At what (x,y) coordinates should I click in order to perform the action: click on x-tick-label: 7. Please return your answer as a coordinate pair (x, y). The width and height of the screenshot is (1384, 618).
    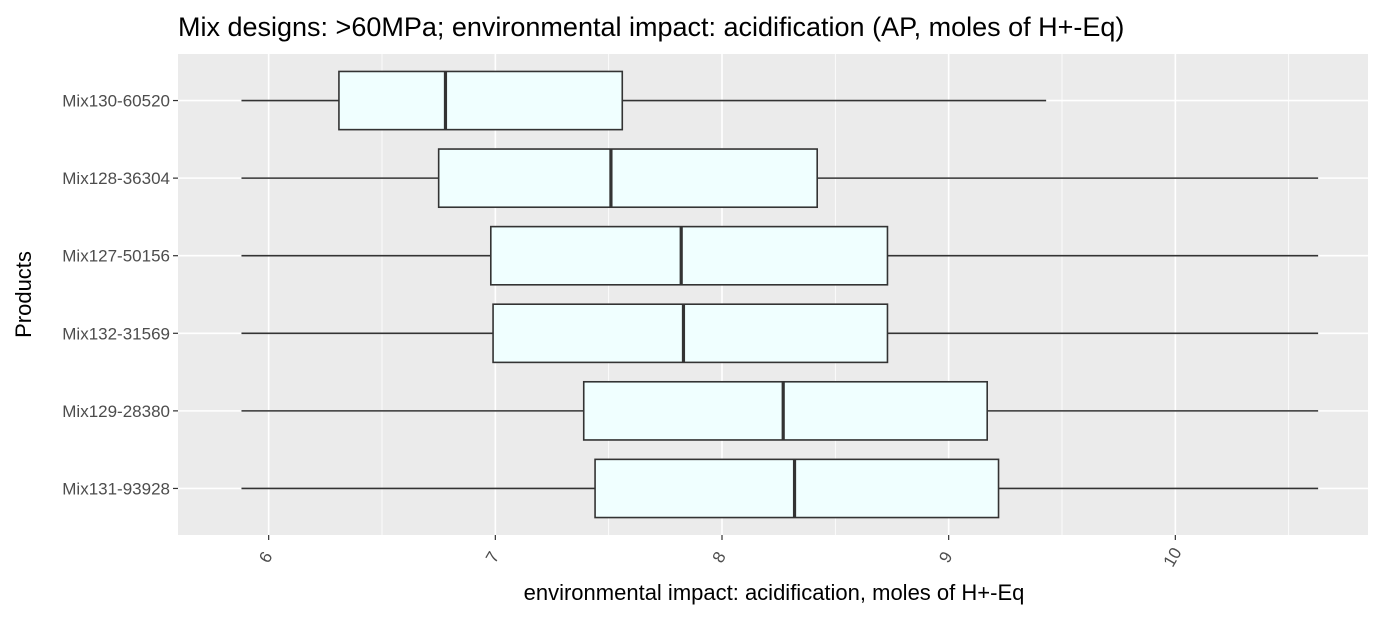
    Looking at the image, I should click on (492, 557).